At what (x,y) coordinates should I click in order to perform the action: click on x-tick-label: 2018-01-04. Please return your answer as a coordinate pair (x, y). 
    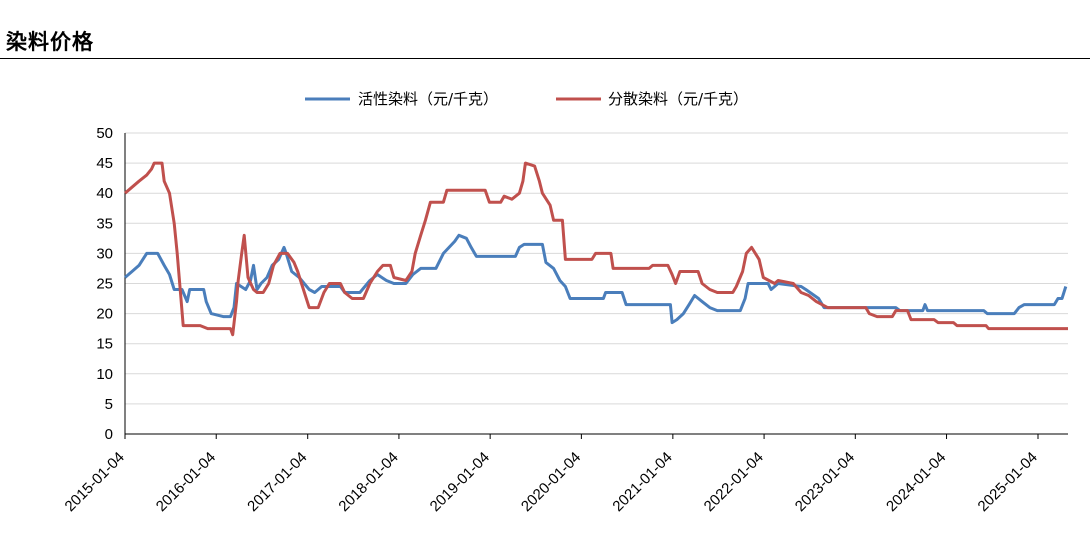
    Looking at the image, I should click on (368, 482).